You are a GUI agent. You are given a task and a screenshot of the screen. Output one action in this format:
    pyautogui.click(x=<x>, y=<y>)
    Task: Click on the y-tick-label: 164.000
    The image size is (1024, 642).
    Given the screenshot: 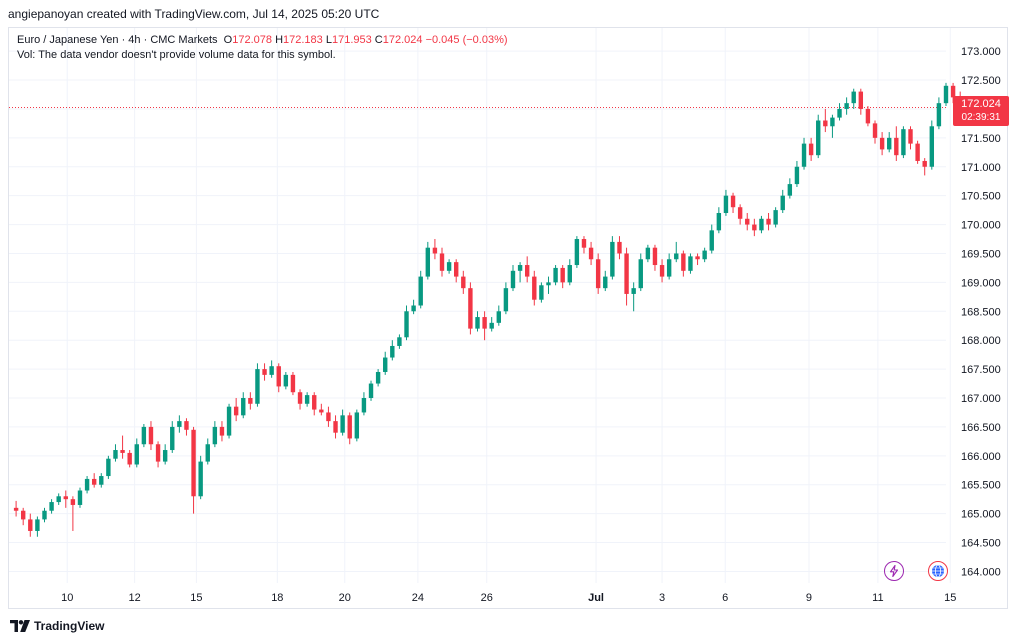 What is the action you would take?
    pyautogui.click(x=981, y=572)
    